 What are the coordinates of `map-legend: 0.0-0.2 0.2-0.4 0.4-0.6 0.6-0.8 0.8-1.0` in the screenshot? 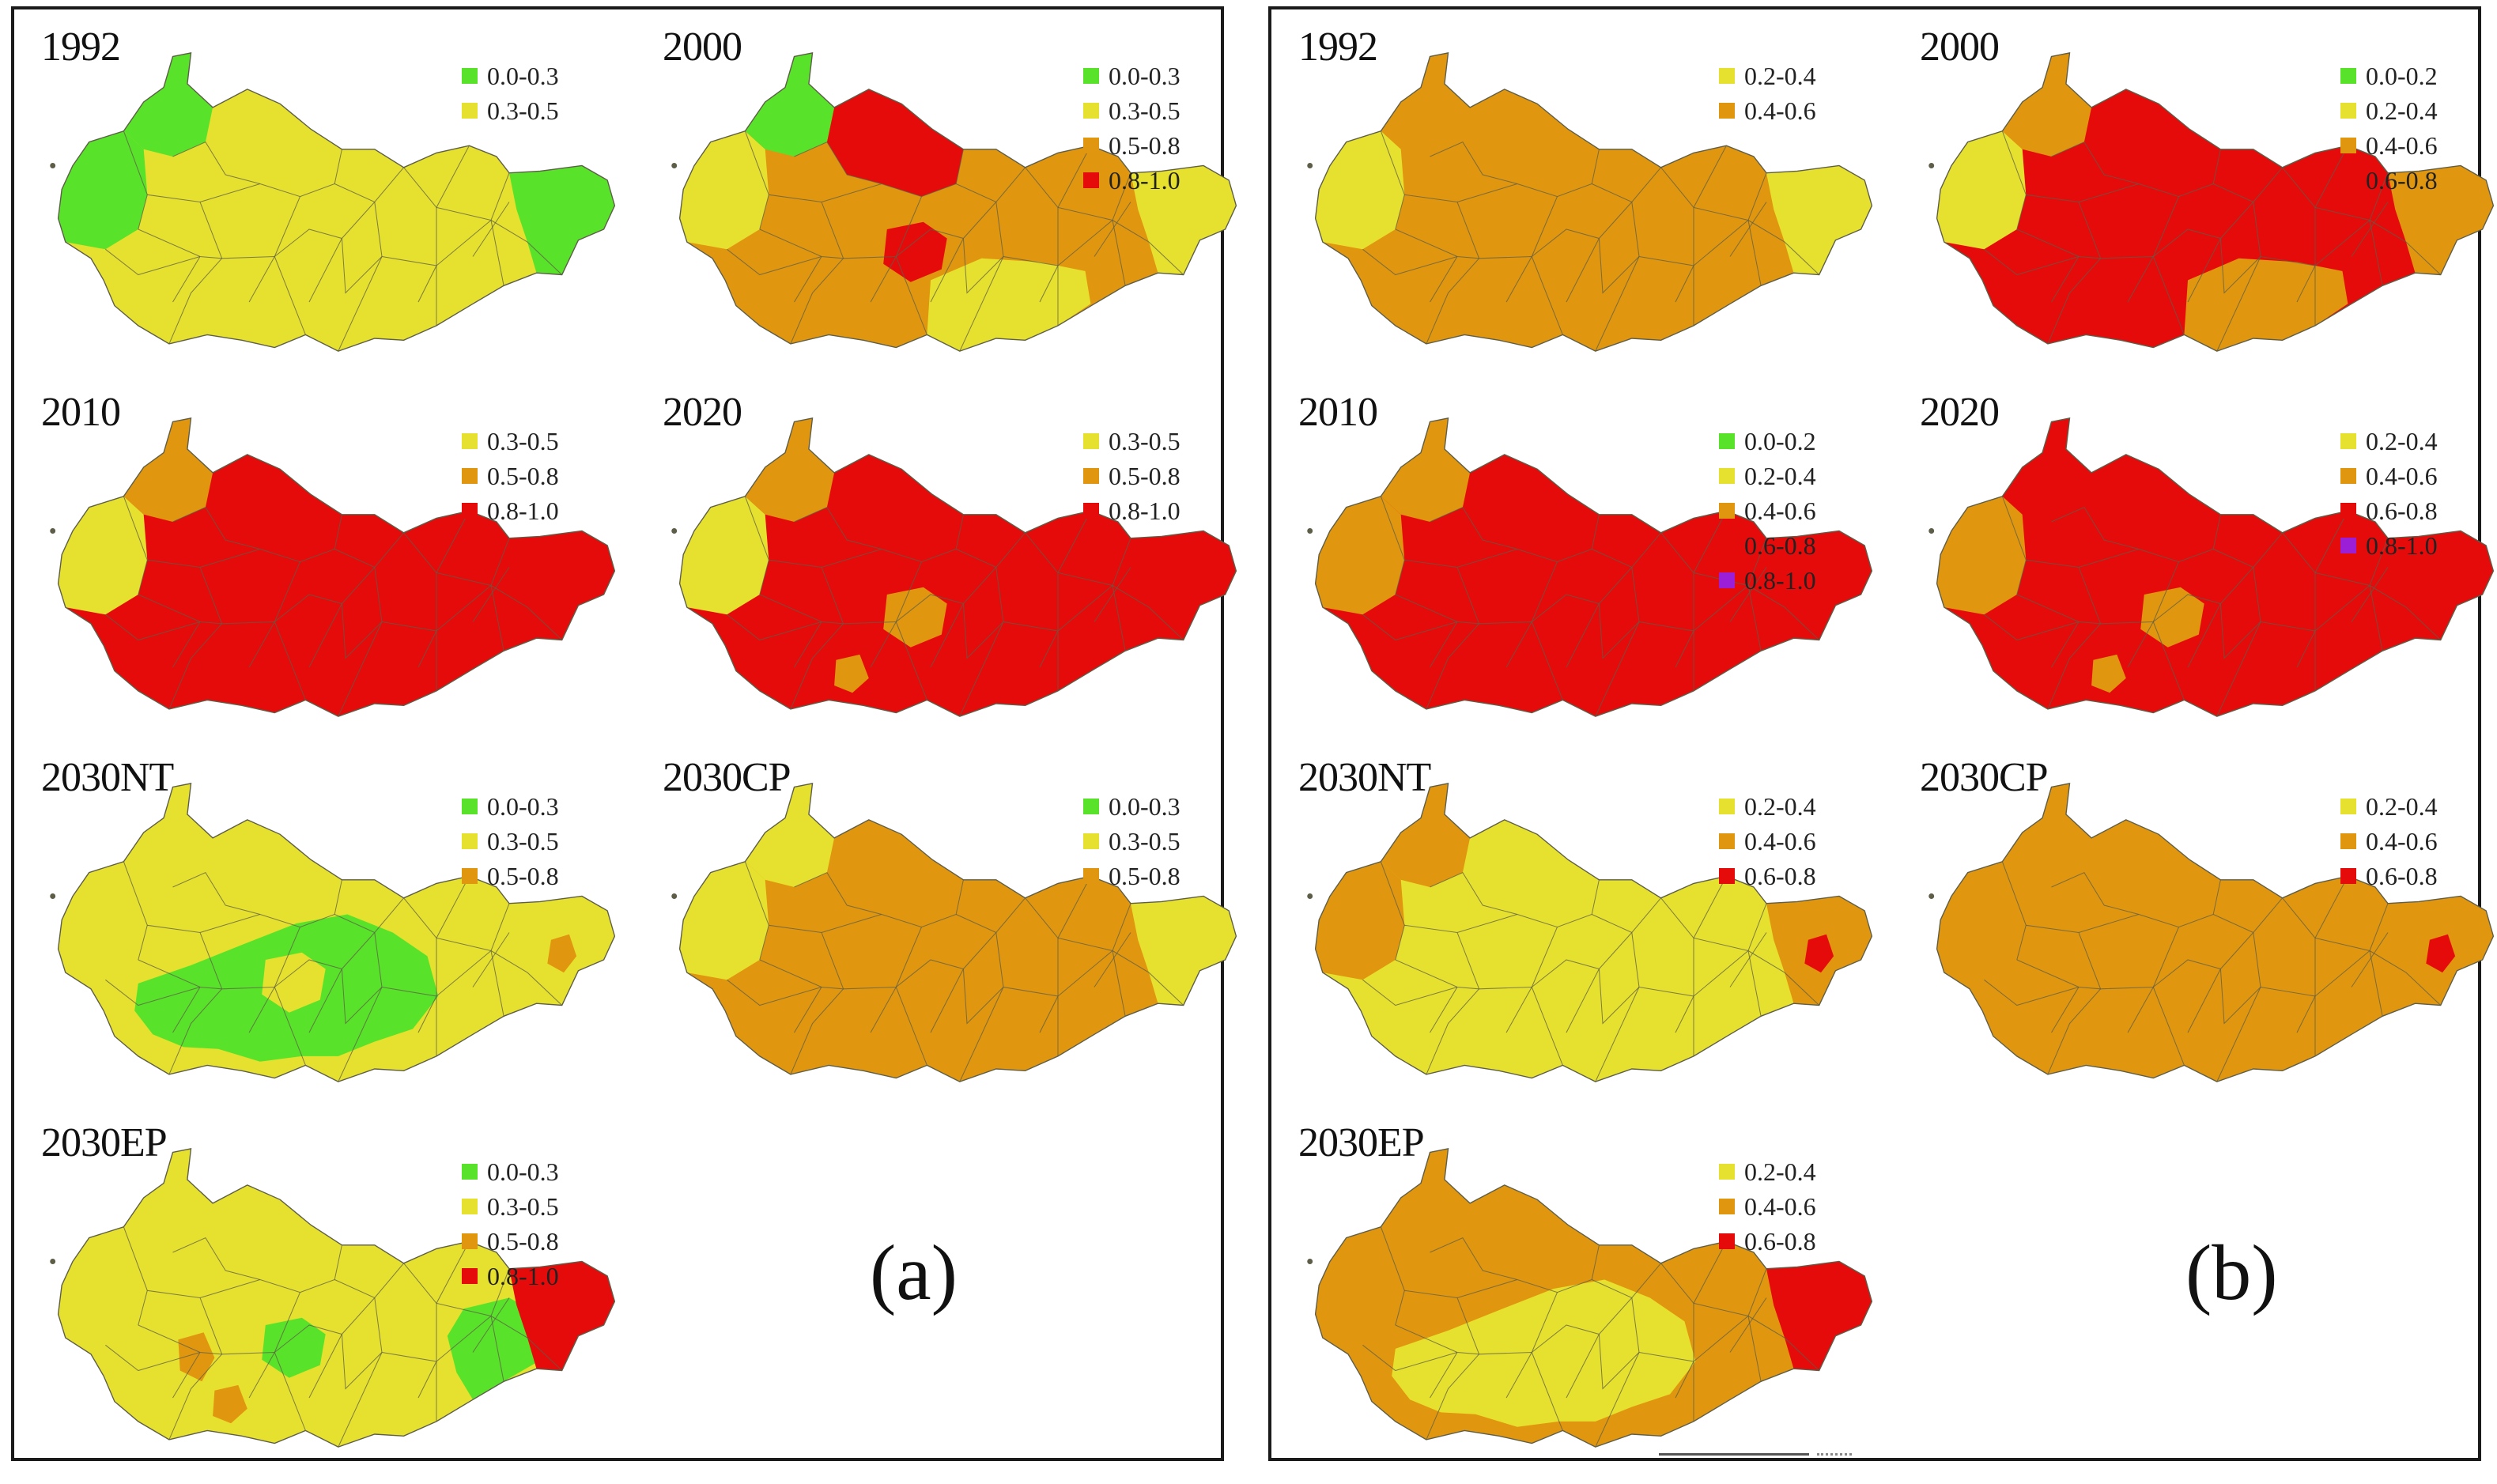 It's located at (1767, 511).